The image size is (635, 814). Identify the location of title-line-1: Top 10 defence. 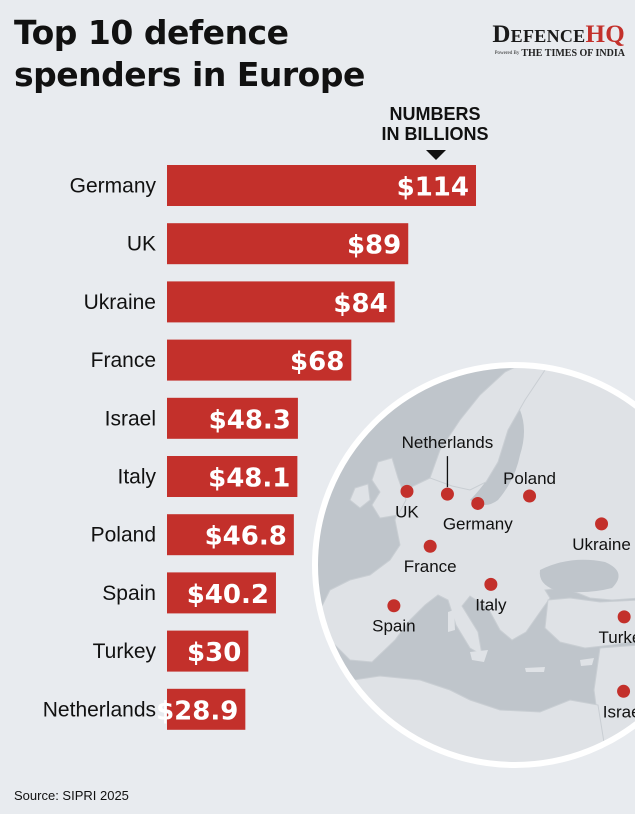
(151, 32).